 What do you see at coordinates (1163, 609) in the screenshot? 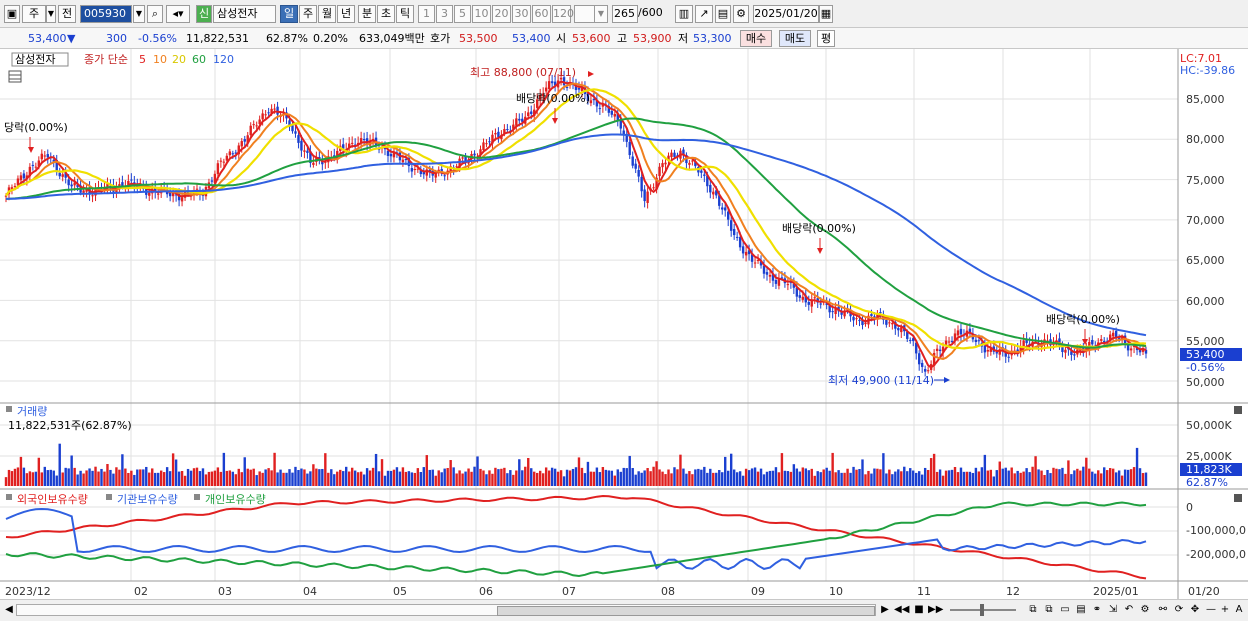
I see `chain-icon: ⚯` at bounding box center [1163, 609].